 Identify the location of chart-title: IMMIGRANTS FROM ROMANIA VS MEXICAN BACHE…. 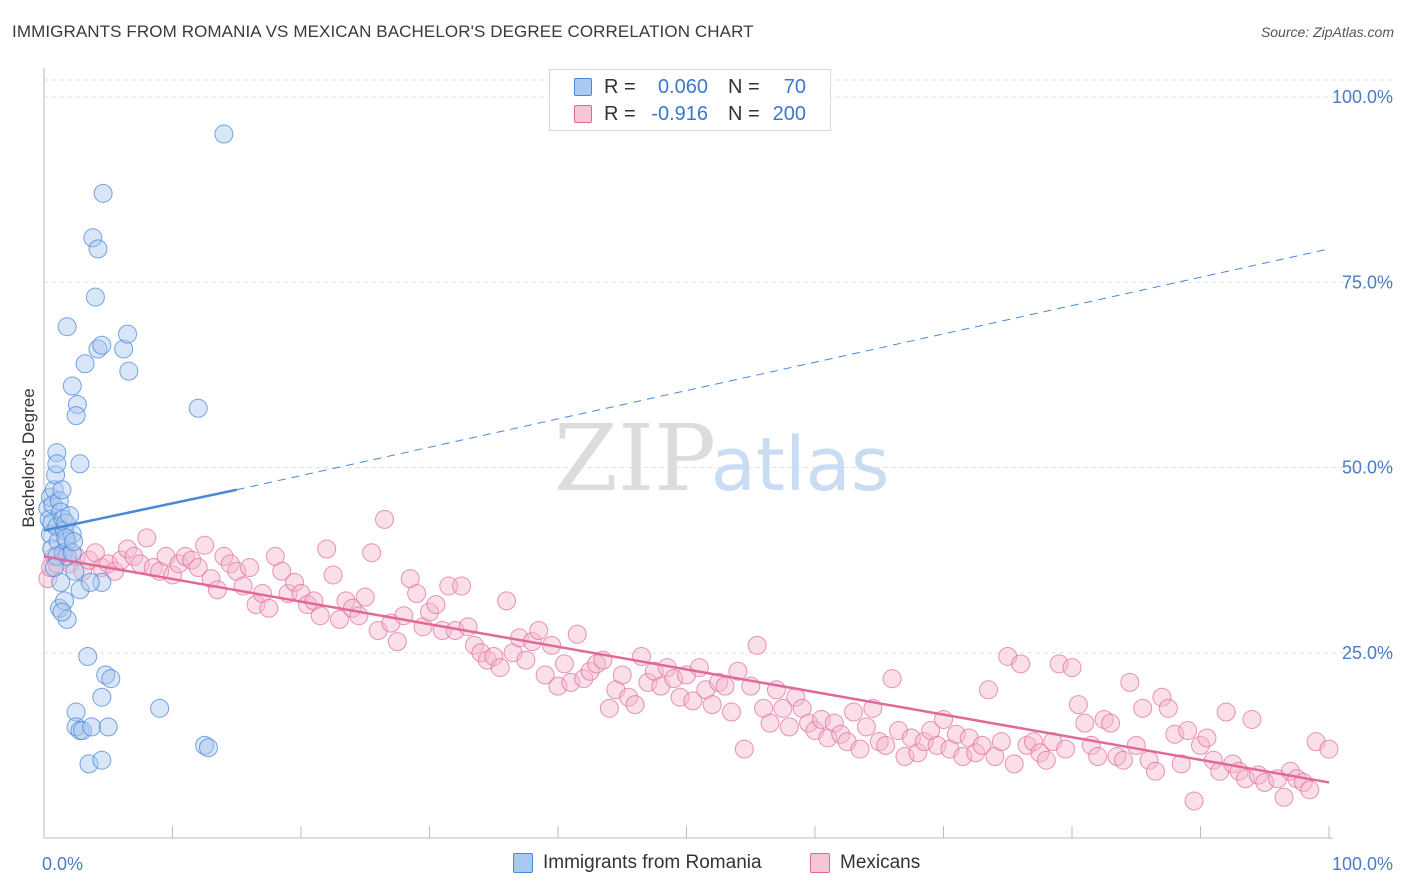
(383, 31).